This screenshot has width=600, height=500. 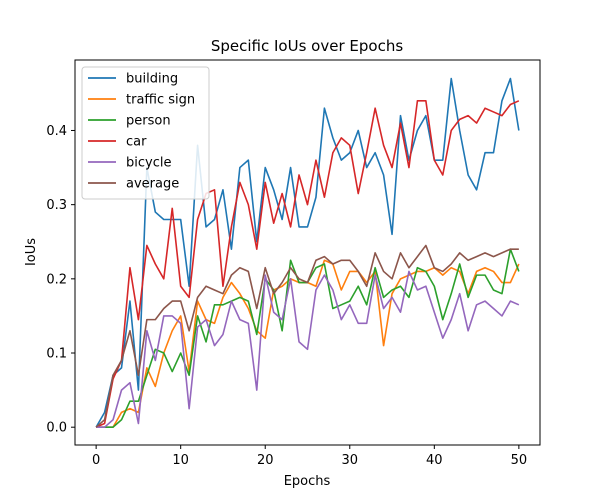 I want to click on legend-label-traffic-sign: traffic sign, so click(x=160, y=100).